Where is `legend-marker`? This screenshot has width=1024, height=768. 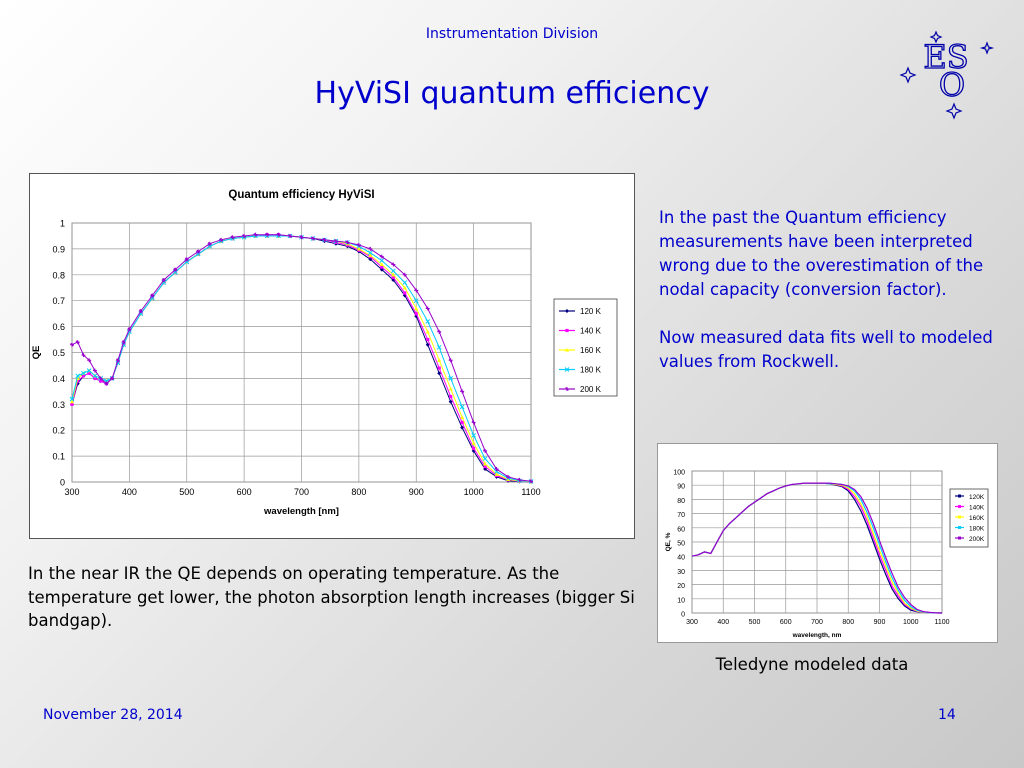
legend-marker is located at coordinates (959, 506).